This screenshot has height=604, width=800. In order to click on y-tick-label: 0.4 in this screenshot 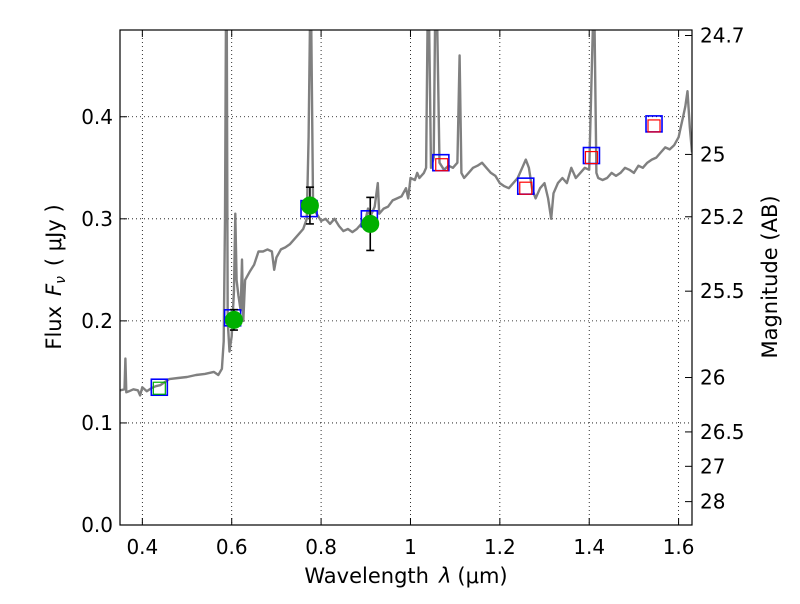, I will do `click(97, 117)`.